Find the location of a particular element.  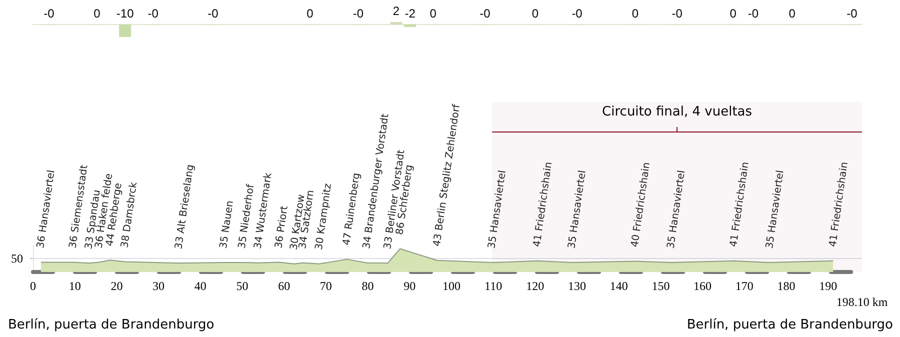

x-tick-label: 100 is located at coordinates (451, 286).